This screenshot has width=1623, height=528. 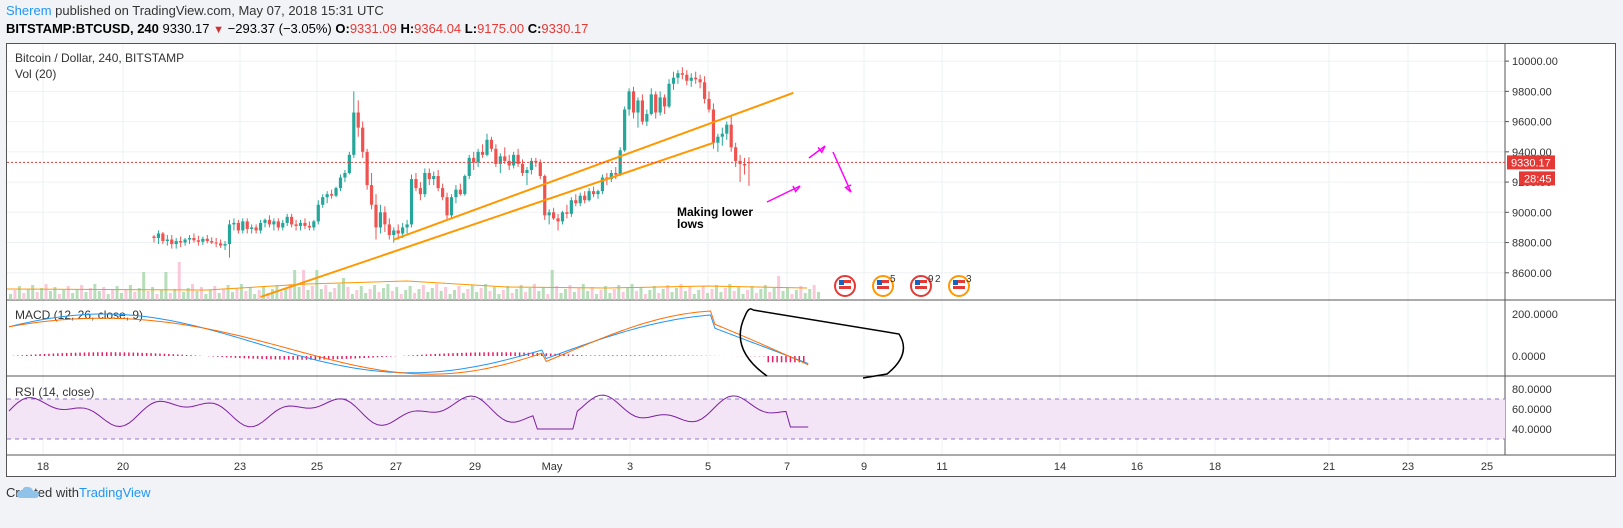 What do you see at coordinates (29, 10) in the screenshot?
I see `author-link: Sherem` at bounding box center [29, 10].